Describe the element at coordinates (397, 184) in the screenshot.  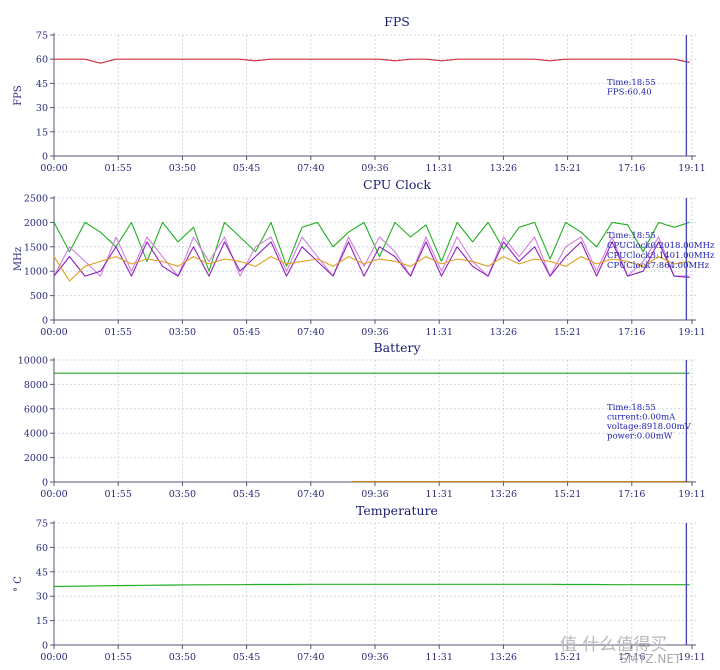
I see `chart-title: CPU Clock` at that location.